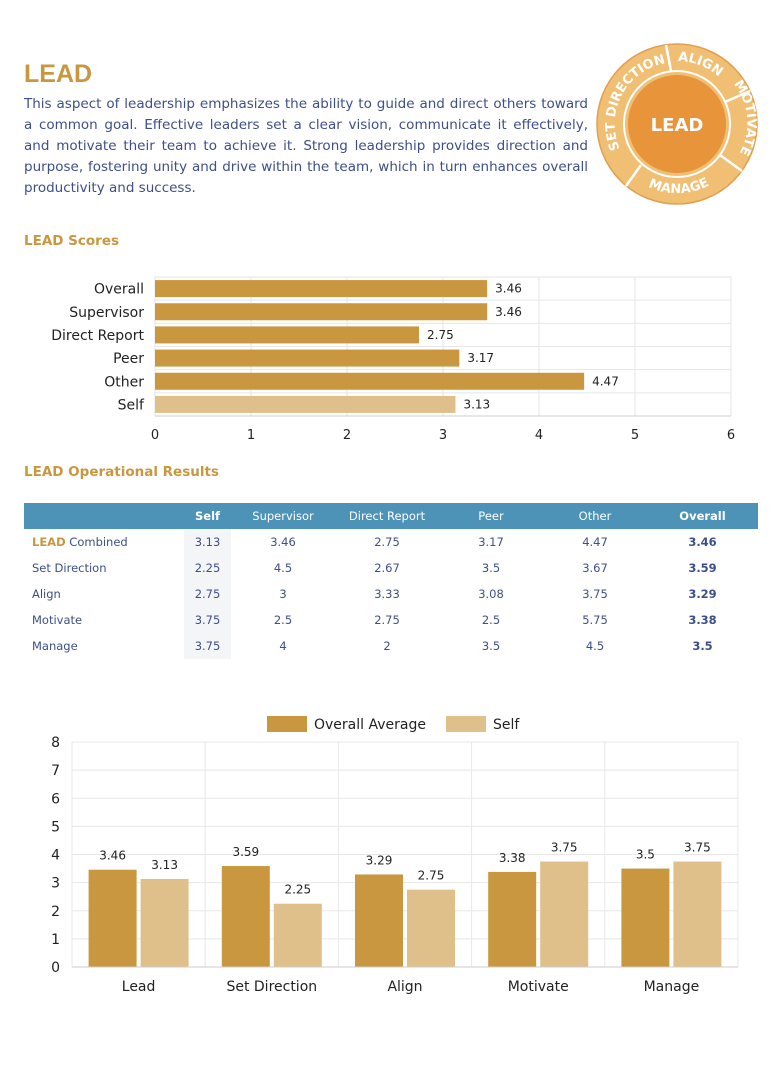  I want to click on row-label: LEAD Combined, so click(104, 542).